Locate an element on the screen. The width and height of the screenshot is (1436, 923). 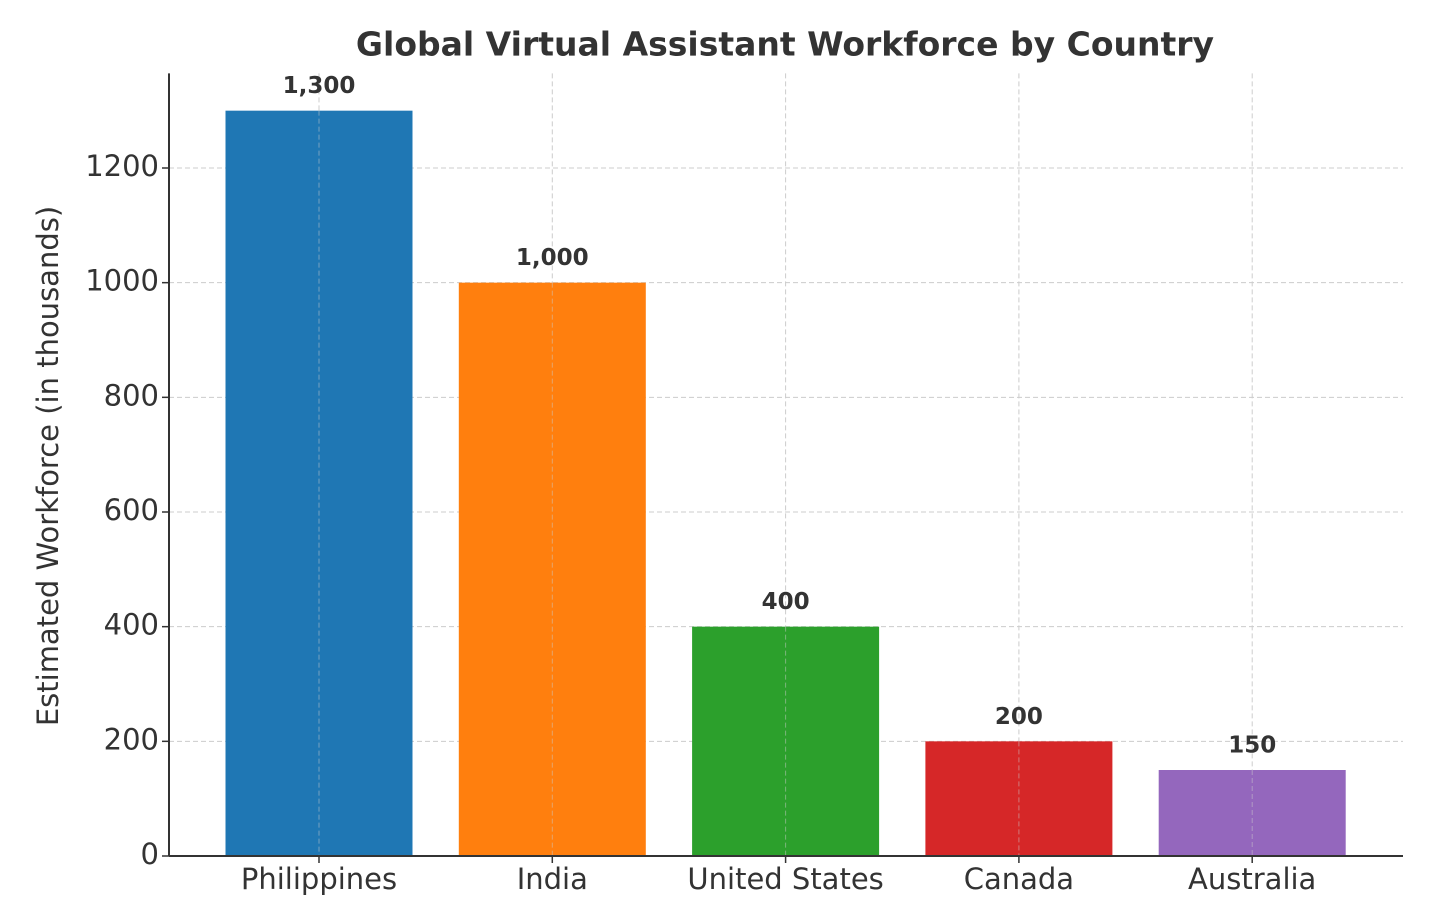
y-tick-label: 1200 is located at coordinates (122, 166).